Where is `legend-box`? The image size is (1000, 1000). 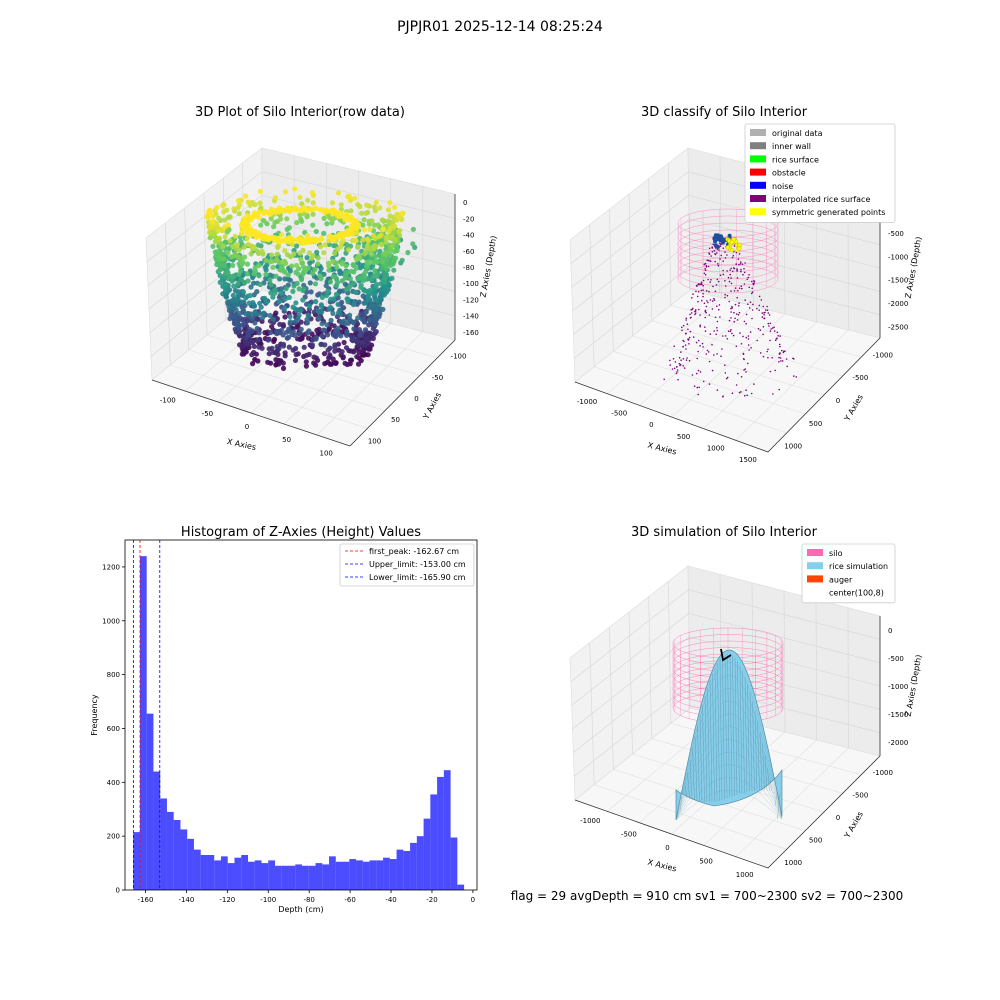
legend-box is located at coordinates (820, 173).